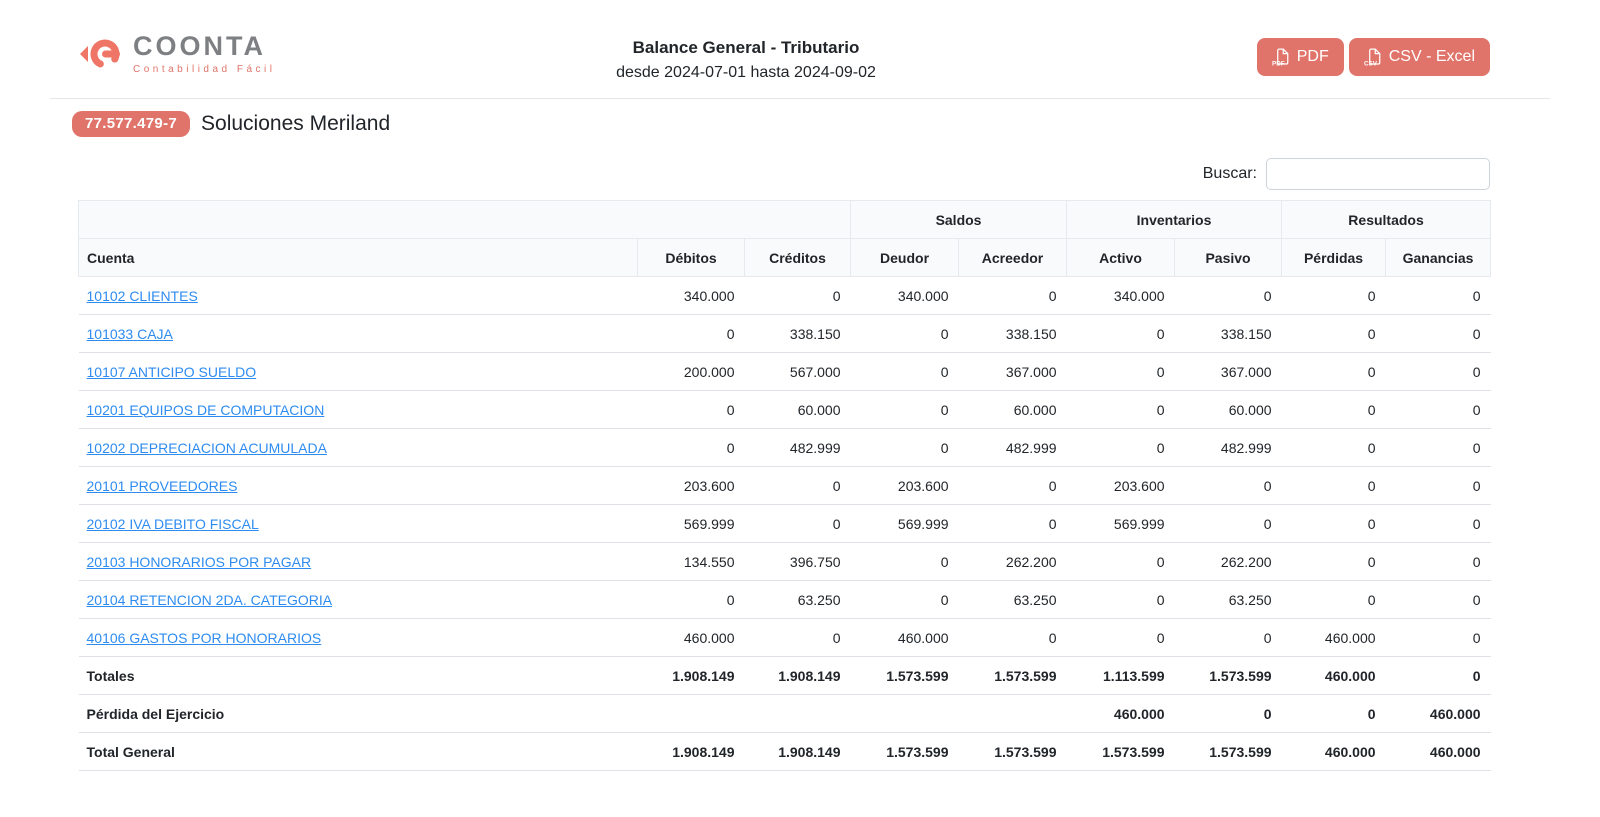  What do you see at coordinates (358, 371) in the screenshot?
I see `account-cell: 10107 ANTICIPO SUELDO` at bounding box center [358, 371].